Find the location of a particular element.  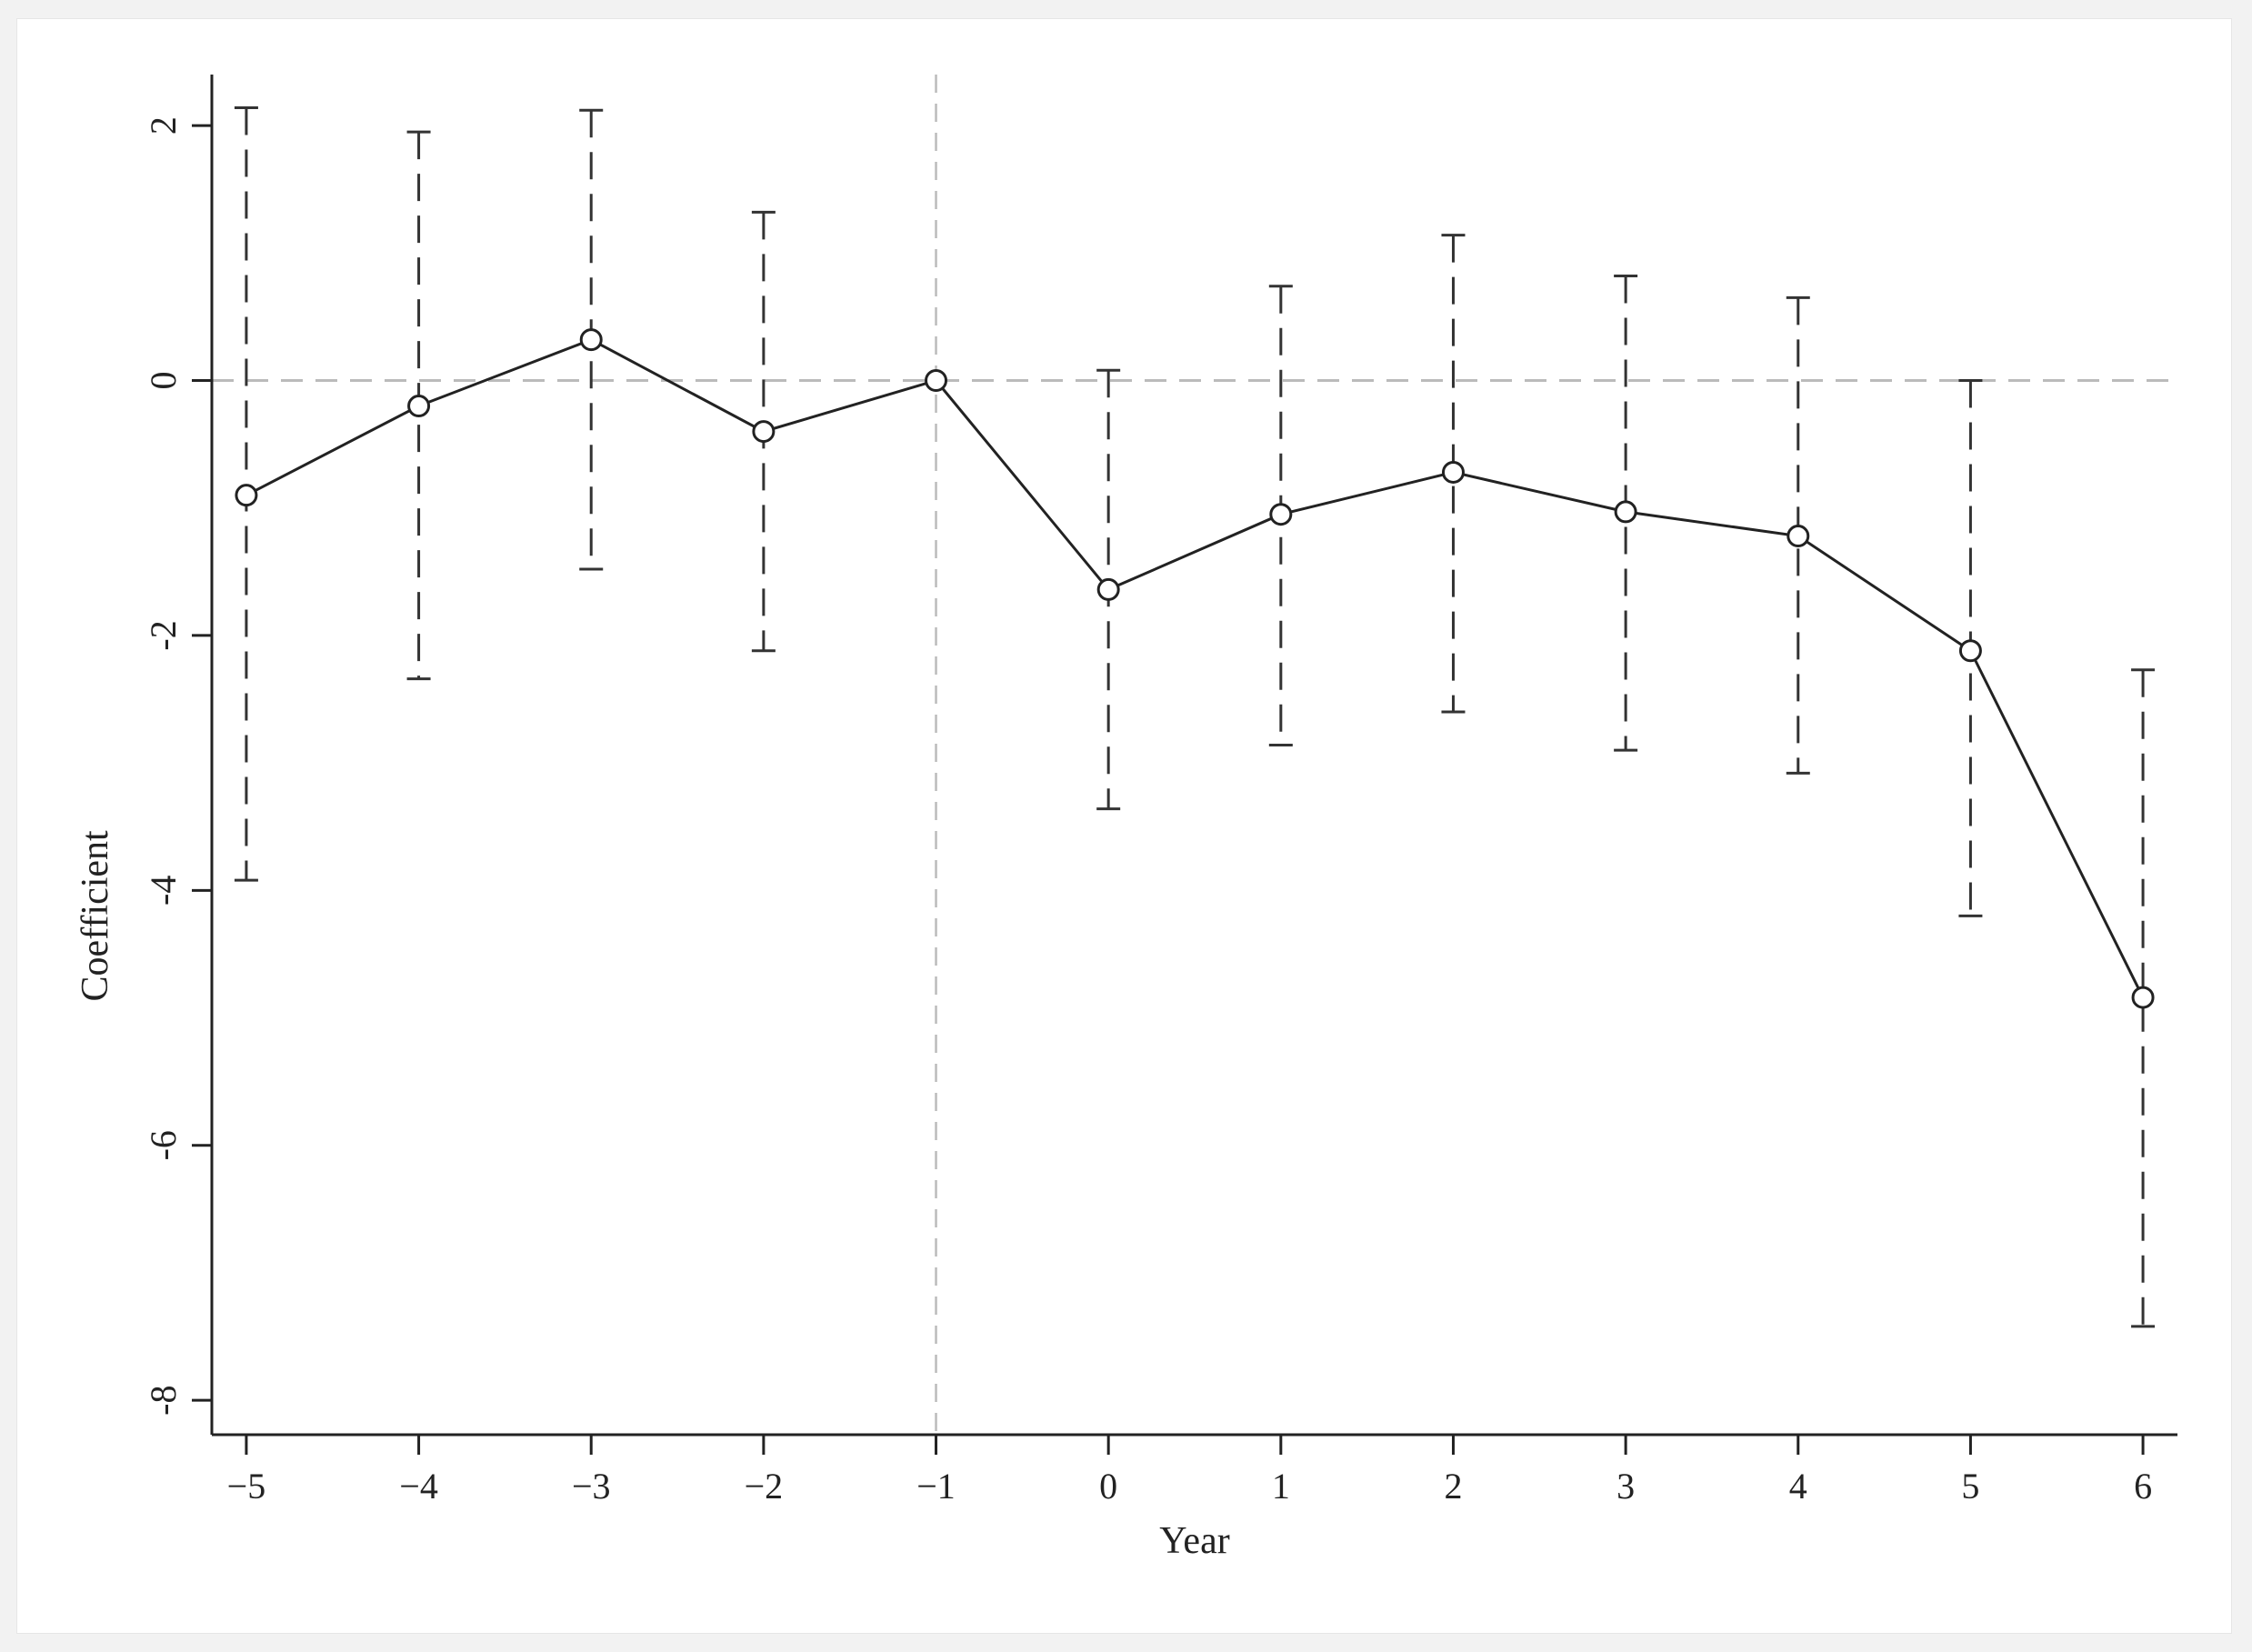

y-axis-title: Coefficient is located at coordinates (95, 915).